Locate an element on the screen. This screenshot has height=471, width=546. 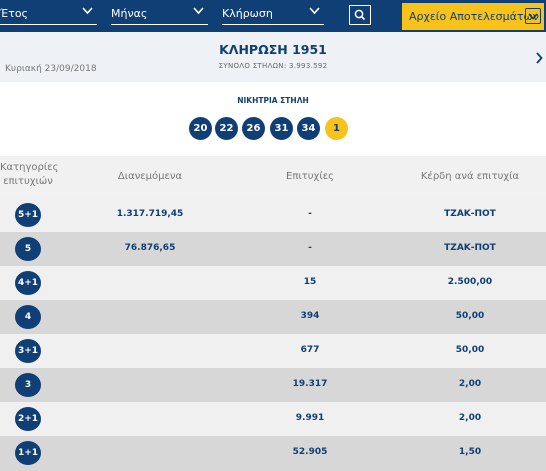
category-header: Κατηγορίες επιτυχιών is located at coordinates (29, 175).